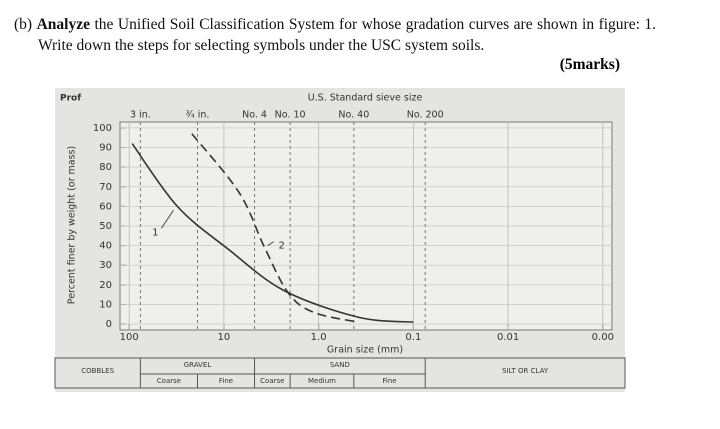  What do you see at coordinates (72, 225) in the screenshot?
I see `y-axis-label: Percent finer by weight (or mass)` at bounding box center [72, 225].